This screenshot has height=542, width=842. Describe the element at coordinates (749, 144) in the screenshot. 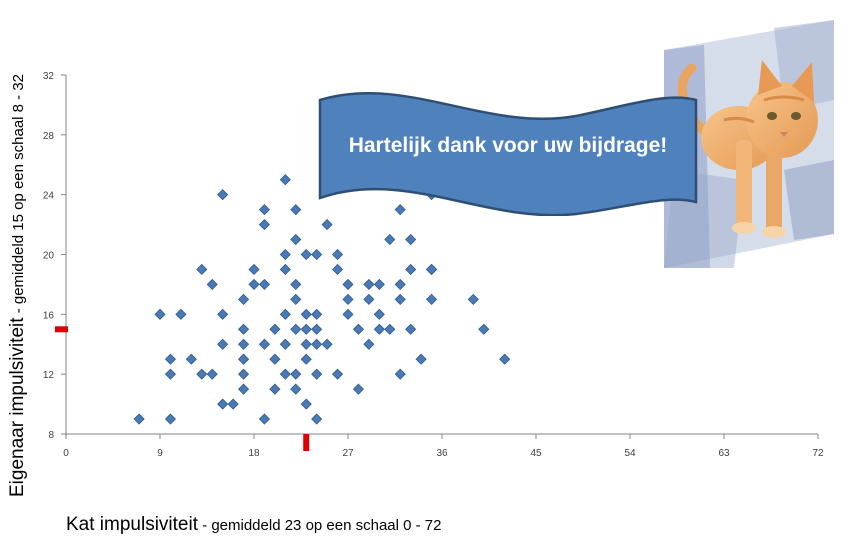

I see `cat-photo` at that location.